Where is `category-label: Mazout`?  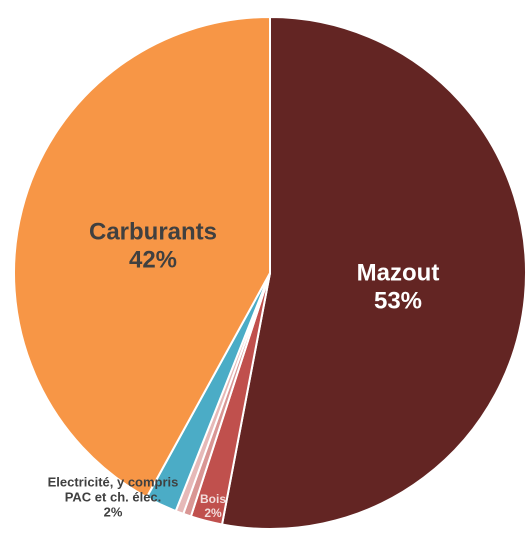 category-label: Mazout is located at coordinates (398, 273).